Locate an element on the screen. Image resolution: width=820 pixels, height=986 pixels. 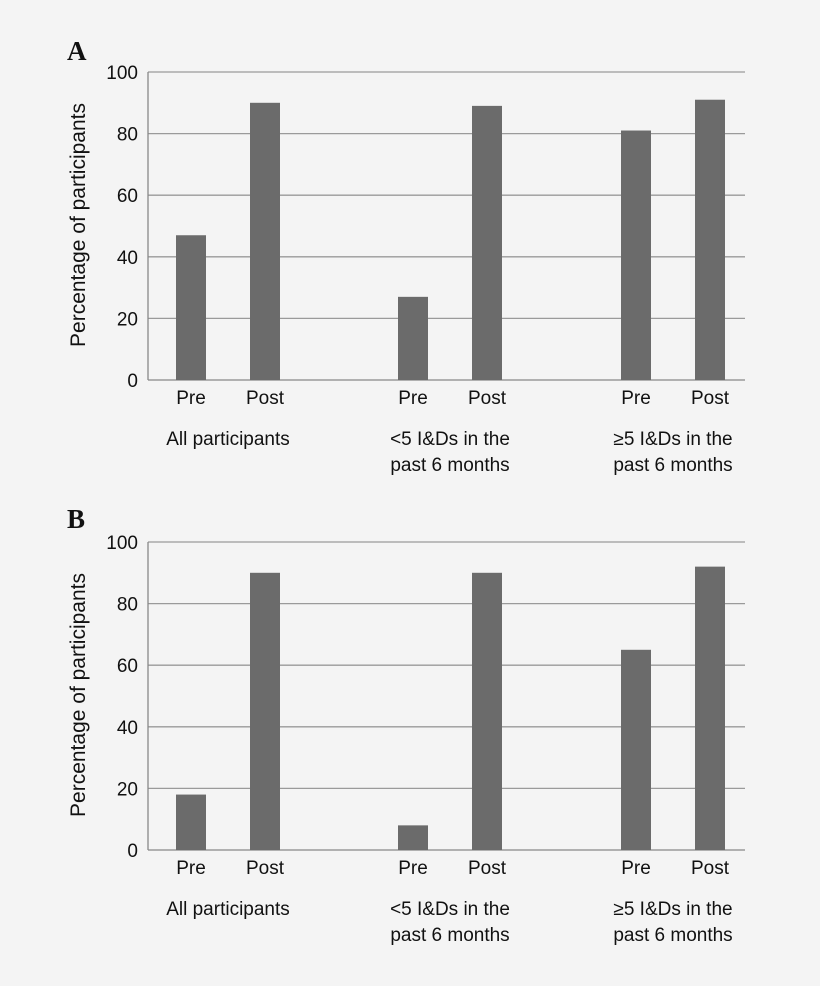
panel-letter-b: B is located at coordinates (76, 519).